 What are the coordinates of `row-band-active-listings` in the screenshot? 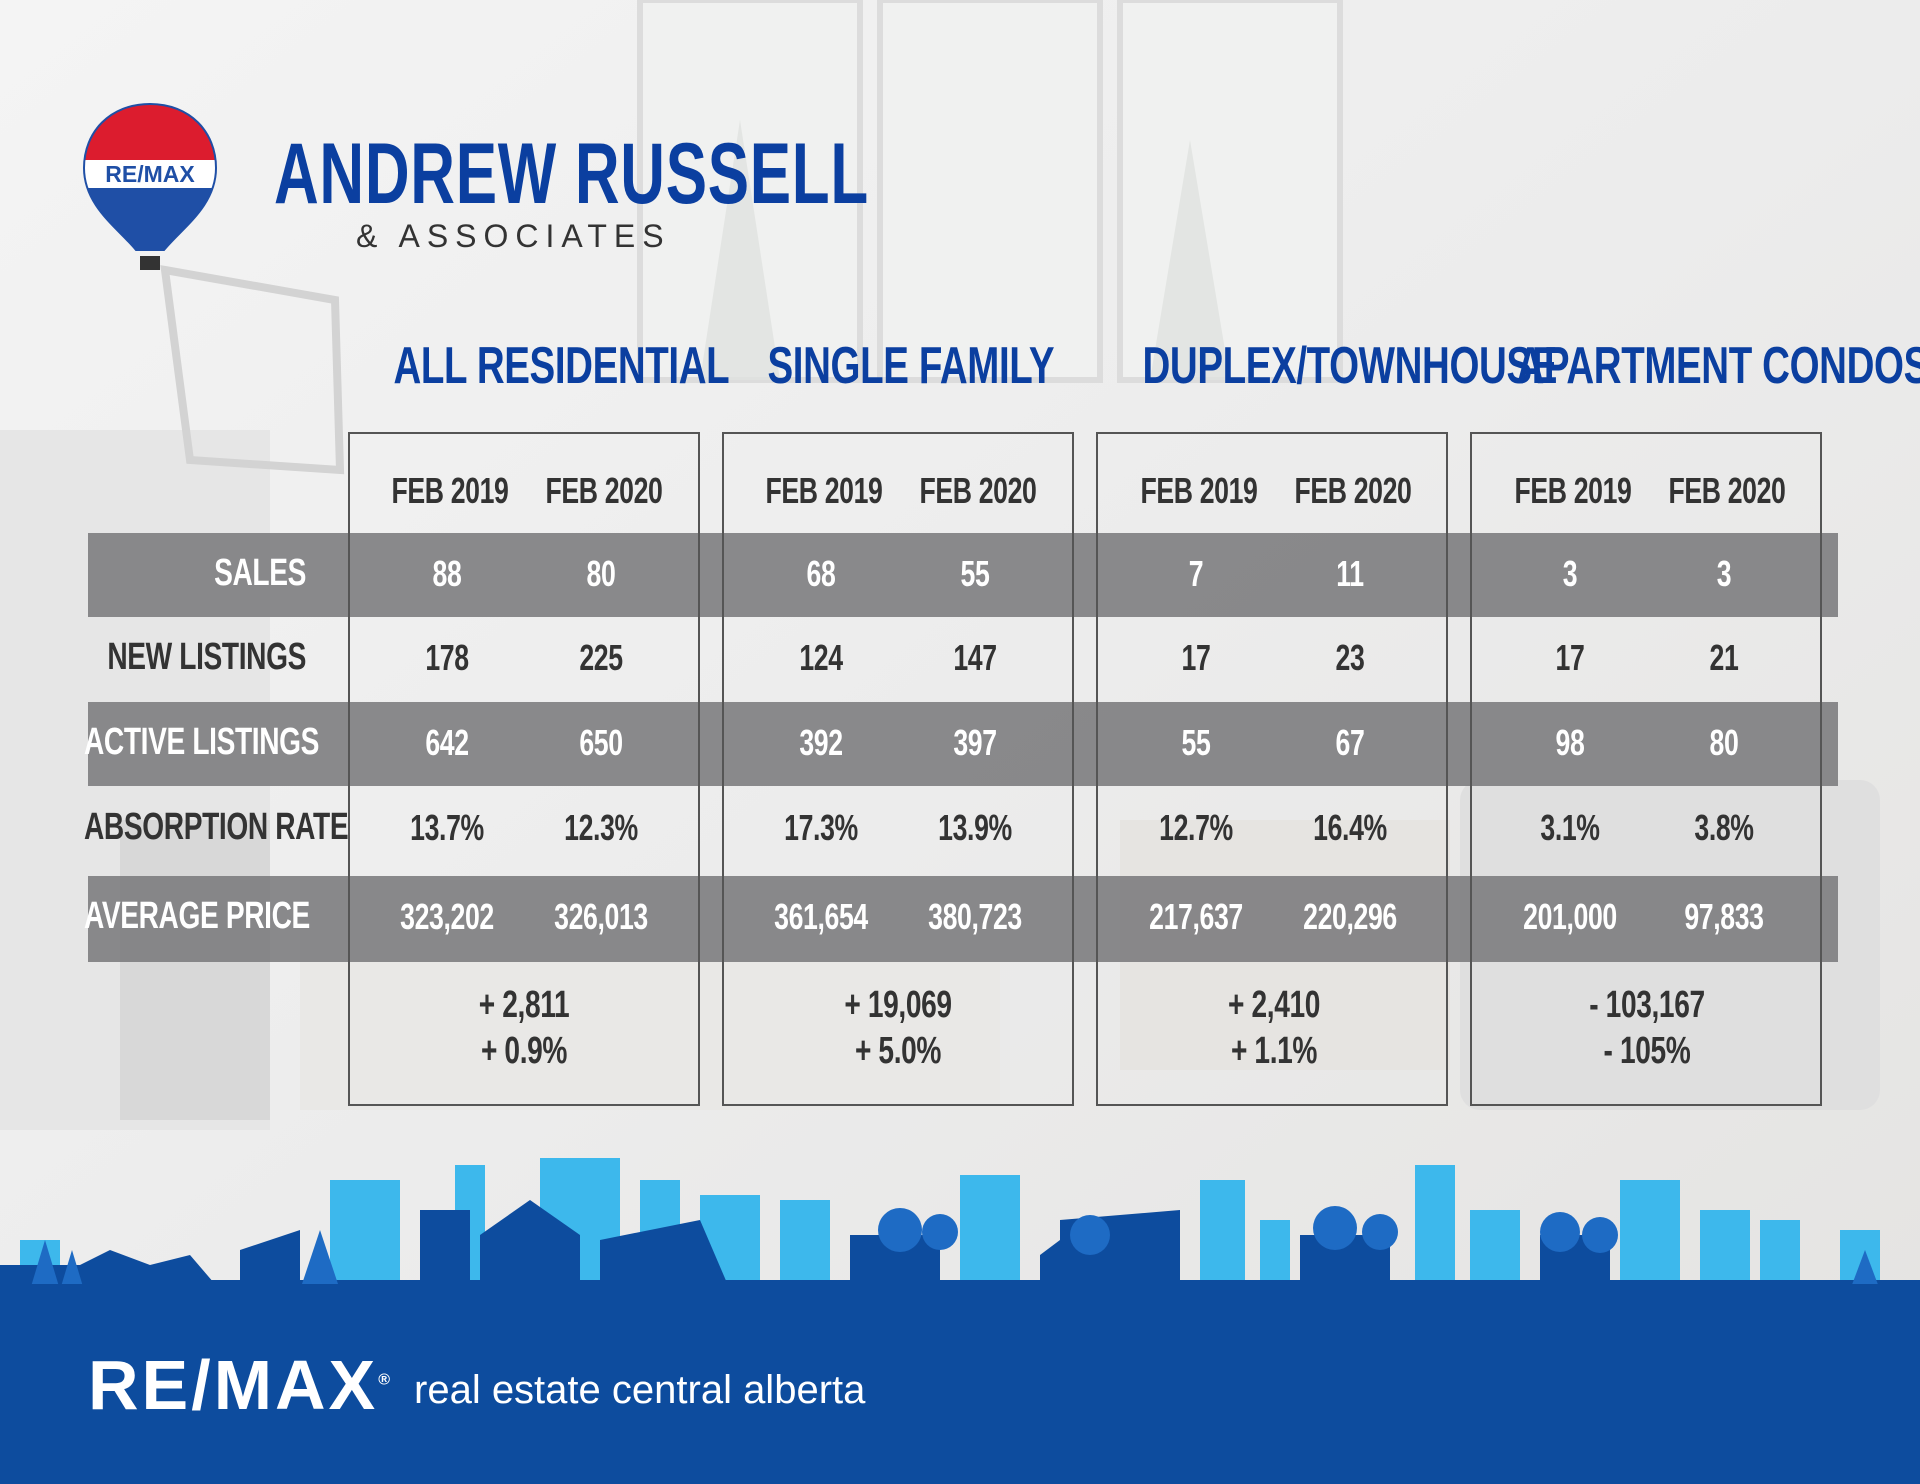 It's located at (963, 744).